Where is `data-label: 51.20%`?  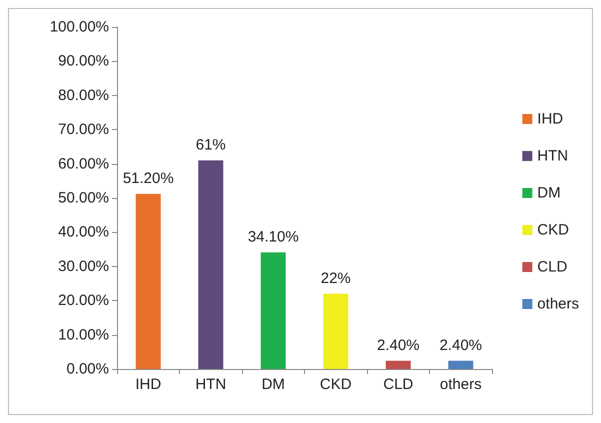 data-label: 51.20% is located at coordinates (148, 178).